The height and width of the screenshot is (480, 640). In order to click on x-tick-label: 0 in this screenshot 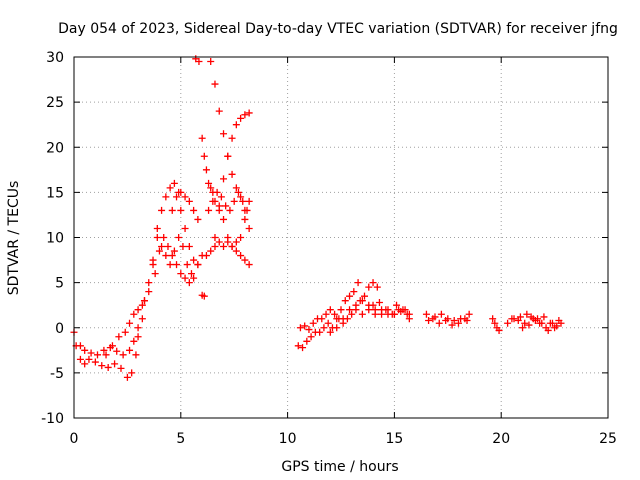, I will do `click(74, 439)`.